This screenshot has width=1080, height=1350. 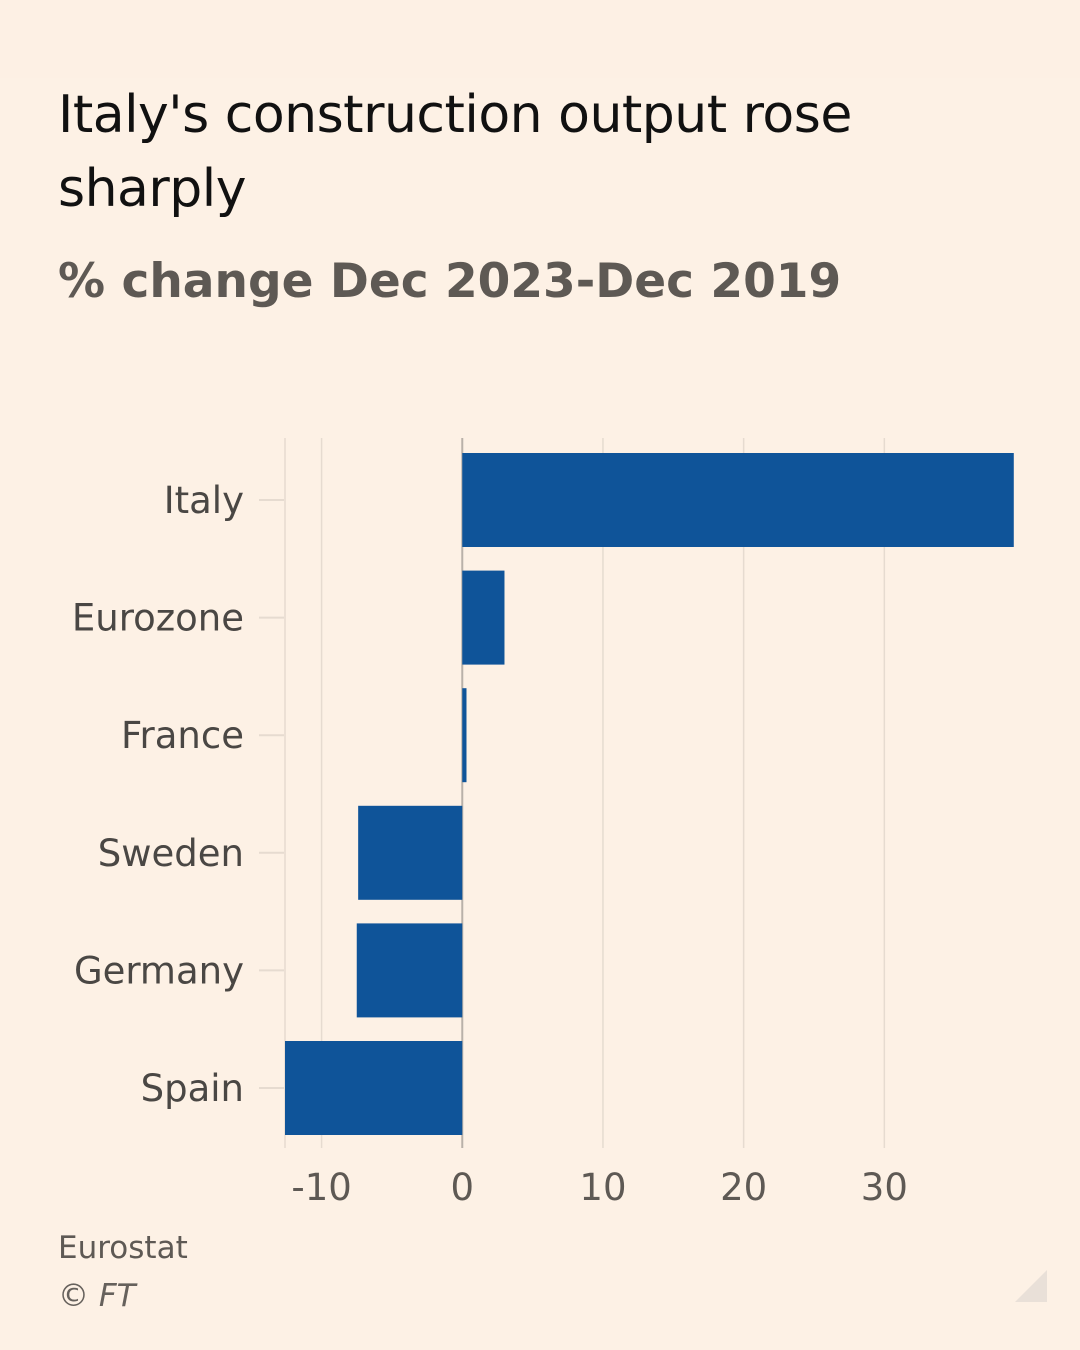 What do you see at coordinates (192, 1088) in the screenshot?
I see `category-label: Spain` at bounding box center [192, 1088].